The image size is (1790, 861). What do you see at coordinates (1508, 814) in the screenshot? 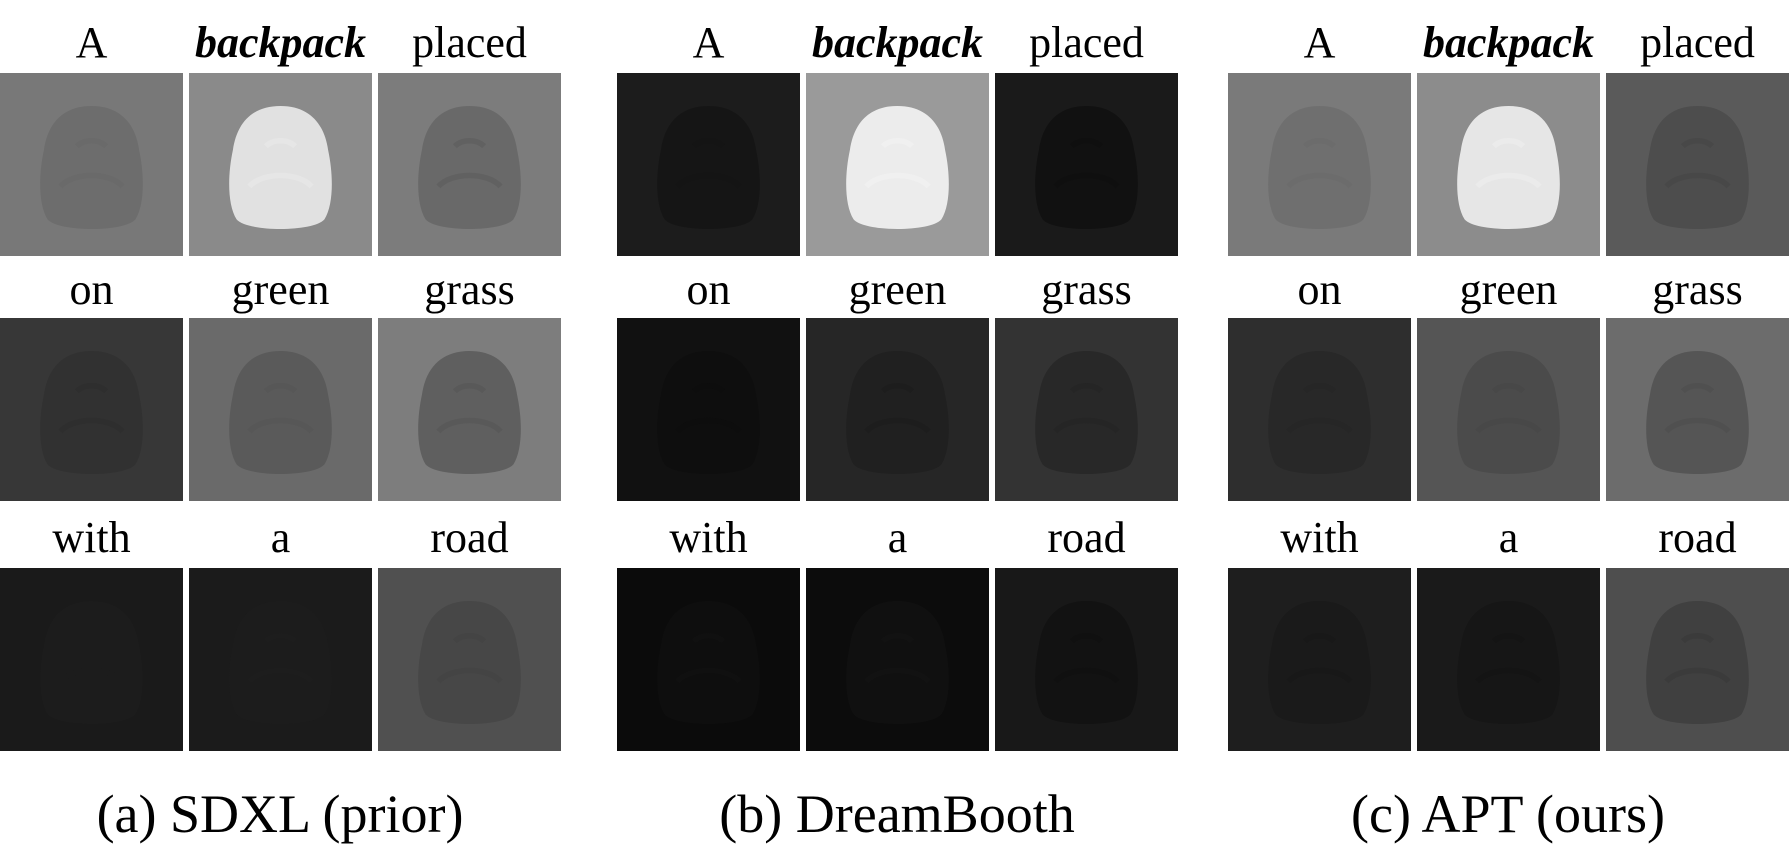
I see `panel-caption: (c) APT (ours)` at bounding box center [1508, 814].